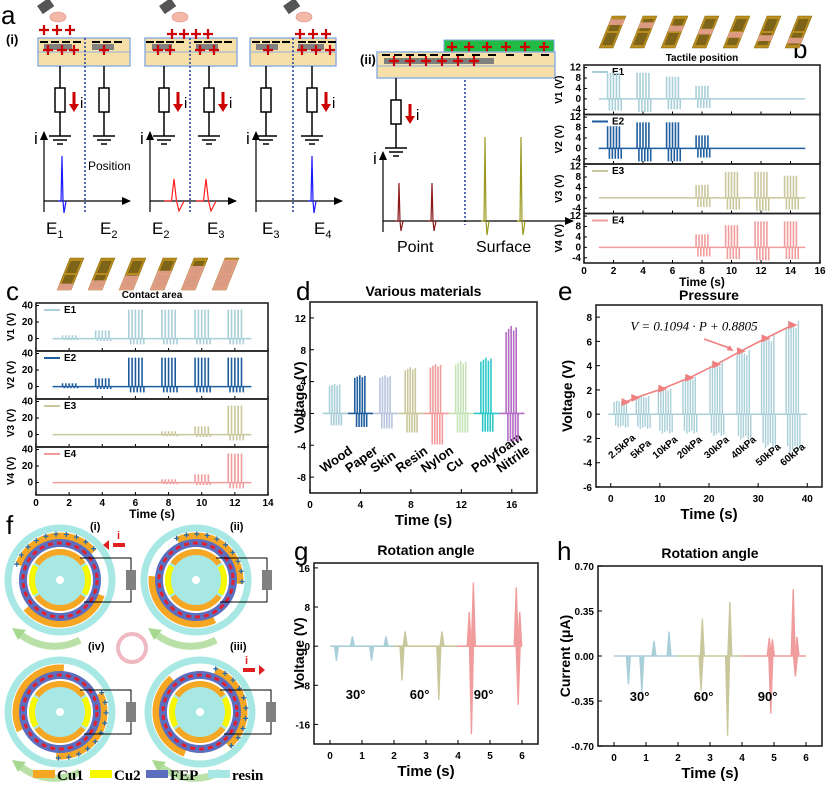 Image resolution: width=833 pixels, height=791 pixels. Describe the element at coordinates (95, 527) in the screenshot. I see `state-label: (i)` at that location.